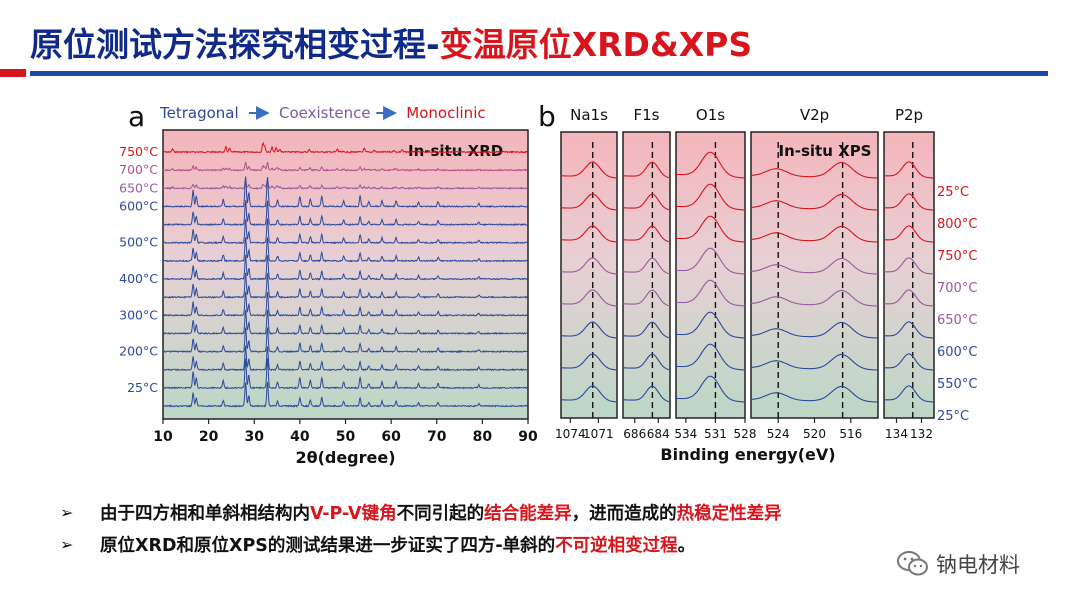 Image resolution: width=1080 pixels, height=608 pixels. I want to click on xps-x-tick-label: 531, so click(715, 434).